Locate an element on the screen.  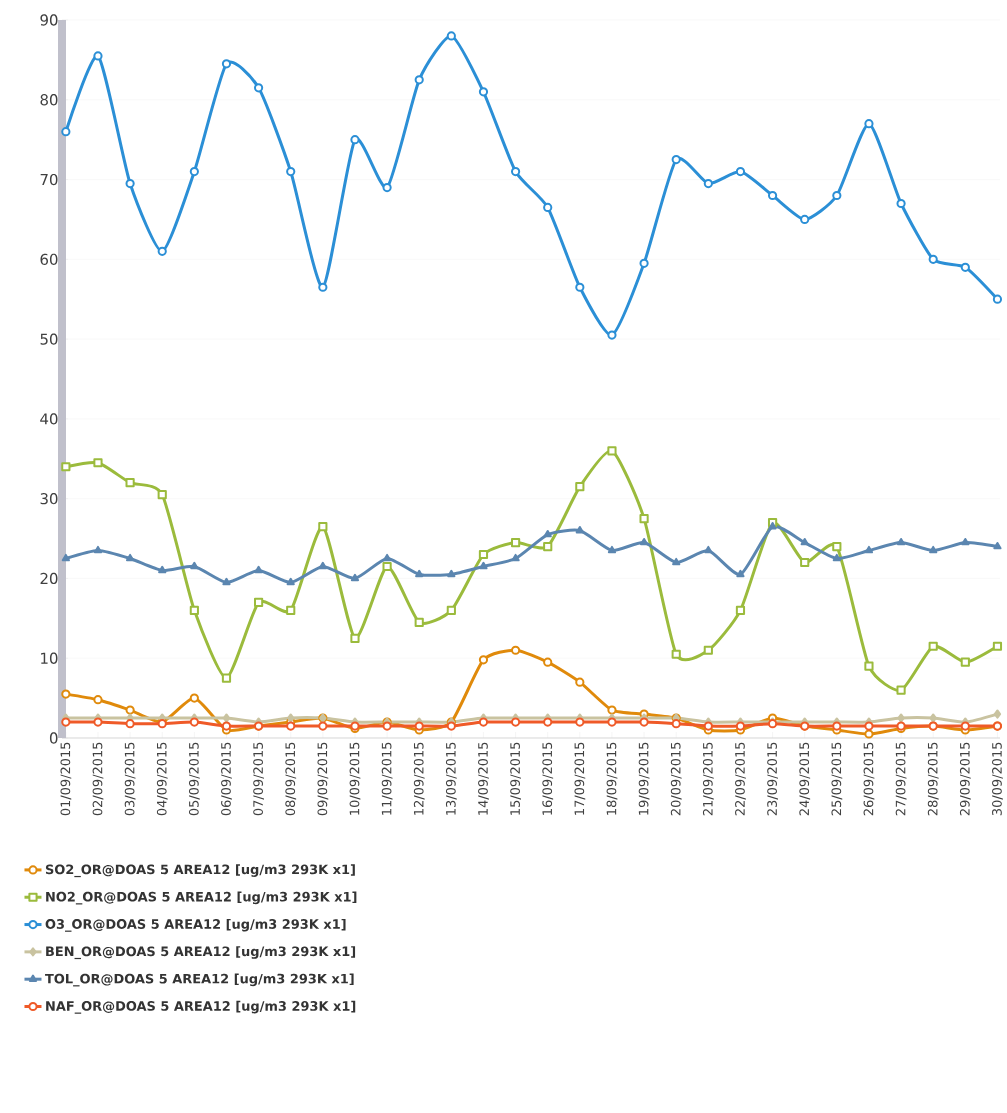
x-tick-label: 28/09/2015 is located at coordinates (933, 779).